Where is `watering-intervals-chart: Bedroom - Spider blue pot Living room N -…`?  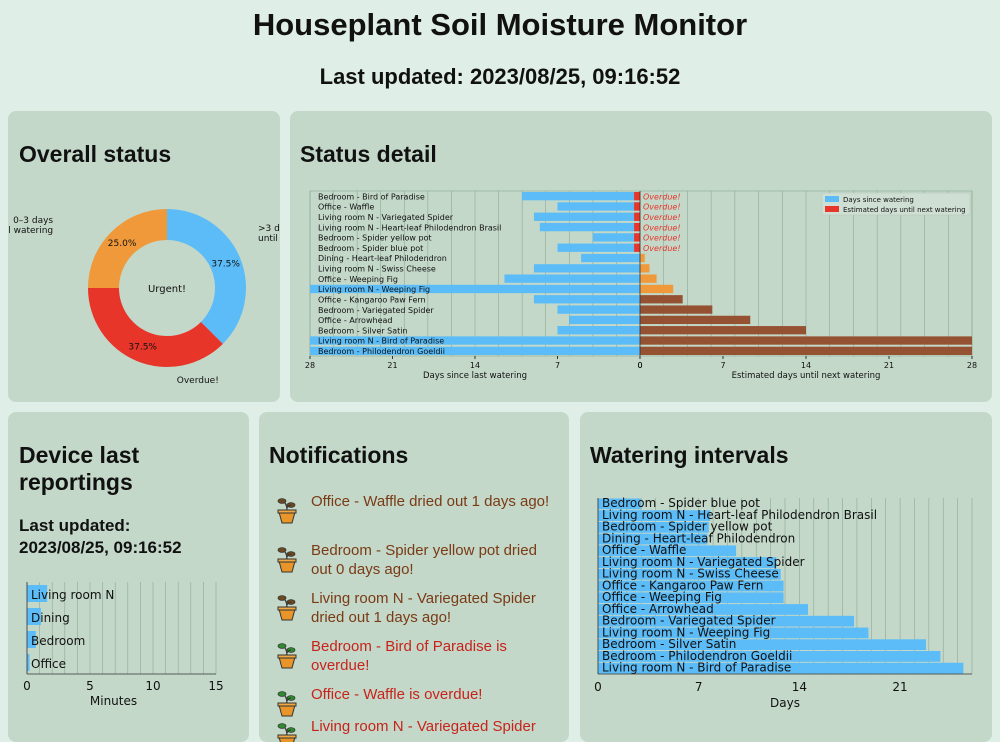 watering-intervals-chart: Bedroom - Spider blue pot Living room N -… is located at coordinates (783, 603).